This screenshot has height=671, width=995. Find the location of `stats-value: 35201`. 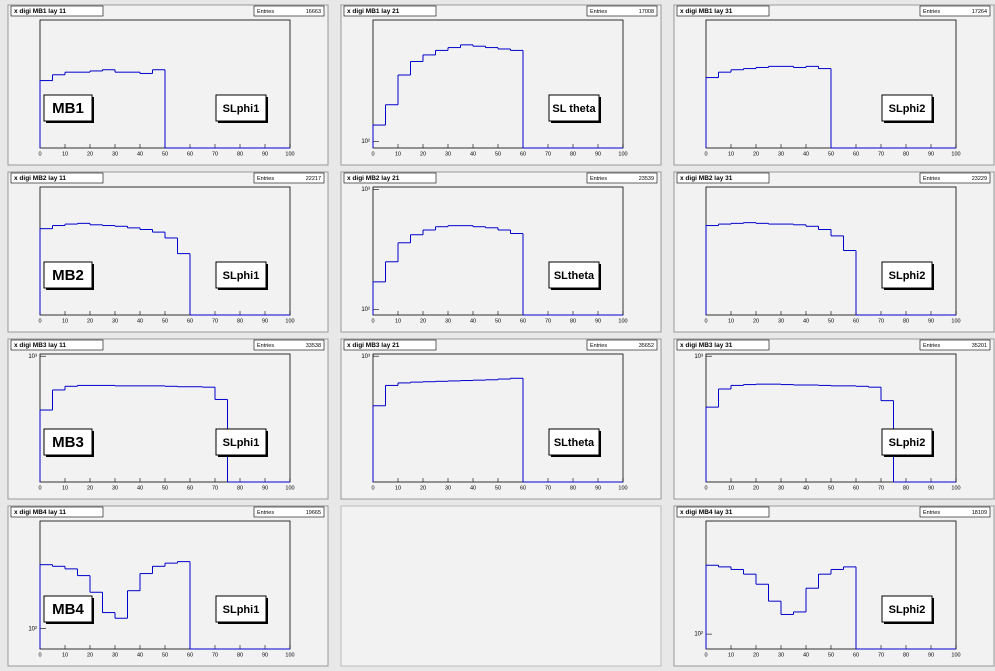

stats-value: 35201 is located at coordinates (979, 346).